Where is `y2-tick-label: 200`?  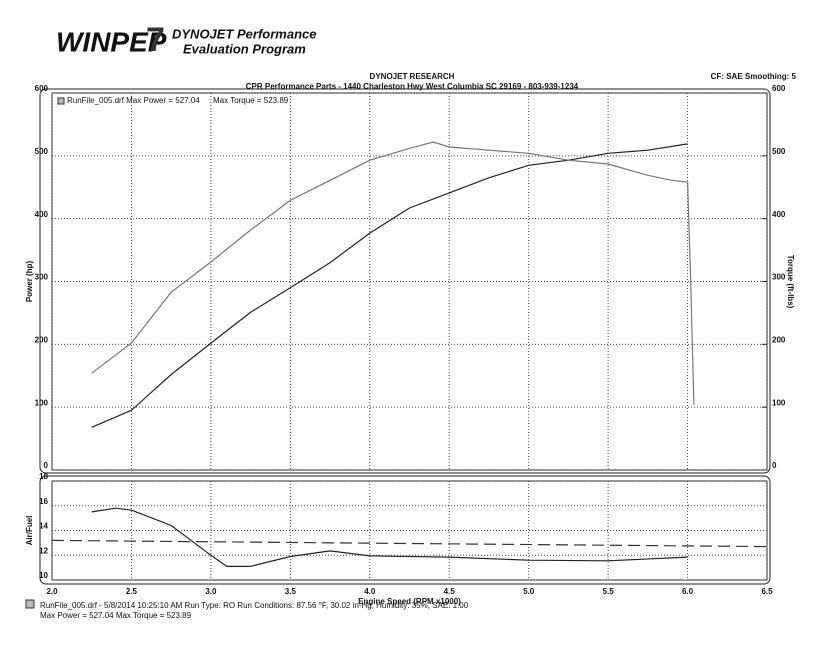
y2-tick-label: 200 is located at coordinates (779, 339).